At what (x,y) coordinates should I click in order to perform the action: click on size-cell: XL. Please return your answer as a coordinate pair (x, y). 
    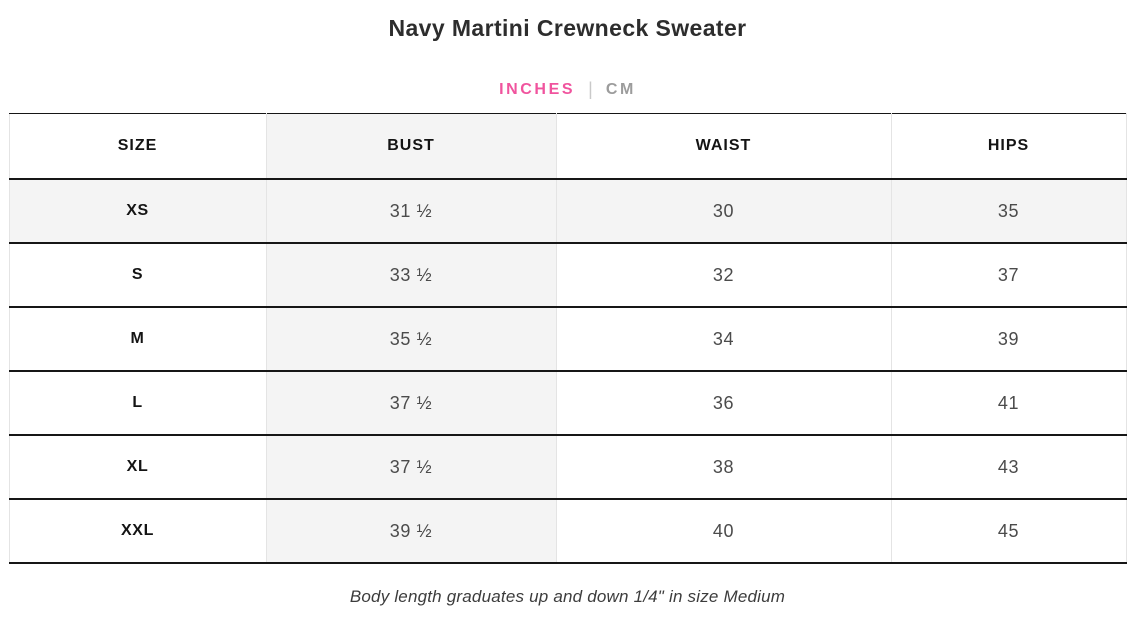
    Looking at the image, I should click on (137, 467).